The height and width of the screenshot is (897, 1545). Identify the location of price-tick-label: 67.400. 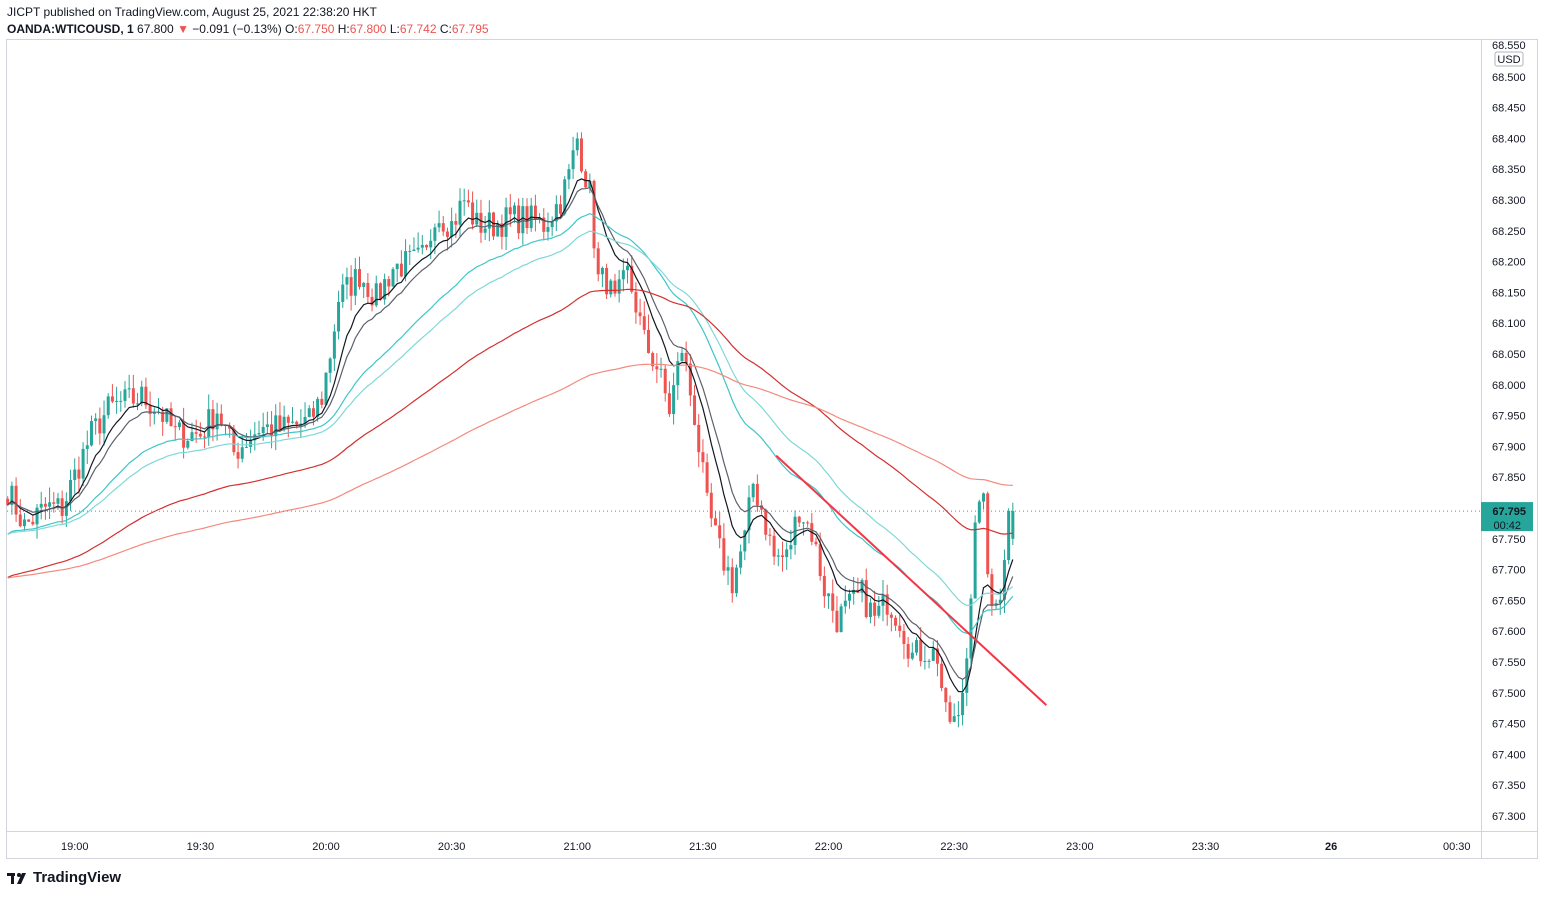
(1509, 755).